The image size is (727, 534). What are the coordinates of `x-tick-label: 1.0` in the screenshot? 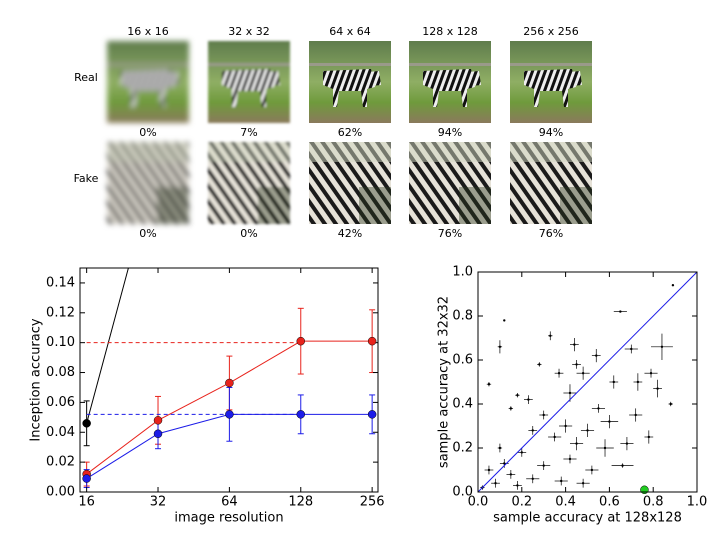 It's located at (697, 502).